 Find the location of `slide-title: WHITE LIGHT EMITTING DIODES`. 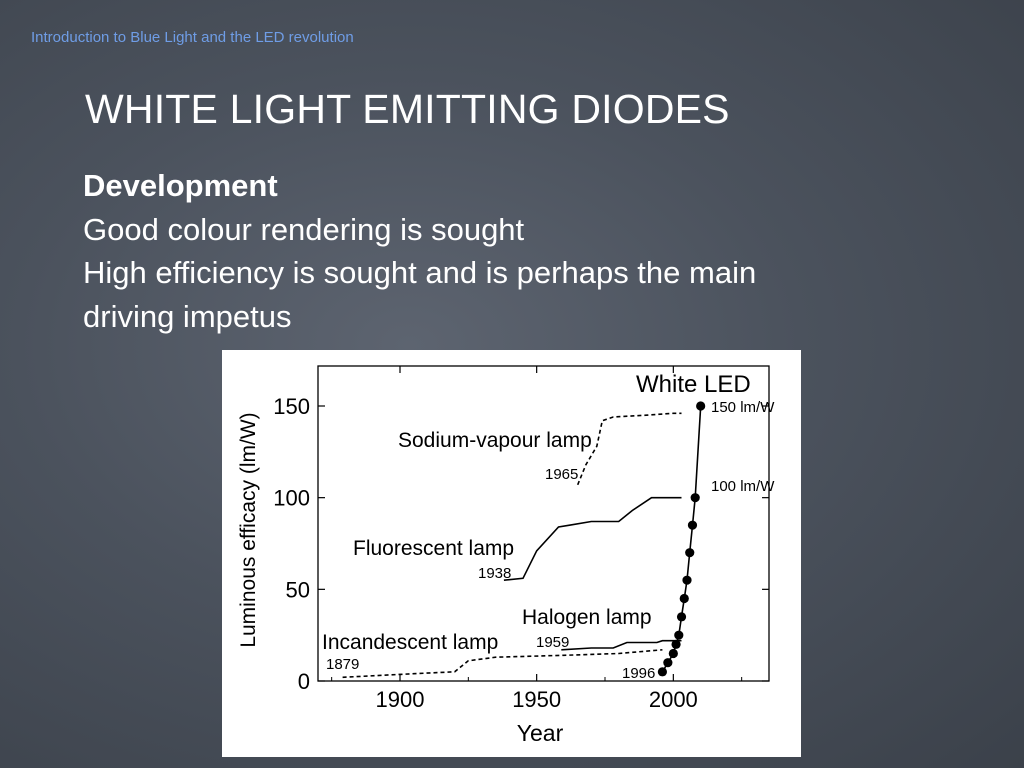

slide-title: WHITE LIGHT EMITTING DIODES is located at coordinates (407, 109).